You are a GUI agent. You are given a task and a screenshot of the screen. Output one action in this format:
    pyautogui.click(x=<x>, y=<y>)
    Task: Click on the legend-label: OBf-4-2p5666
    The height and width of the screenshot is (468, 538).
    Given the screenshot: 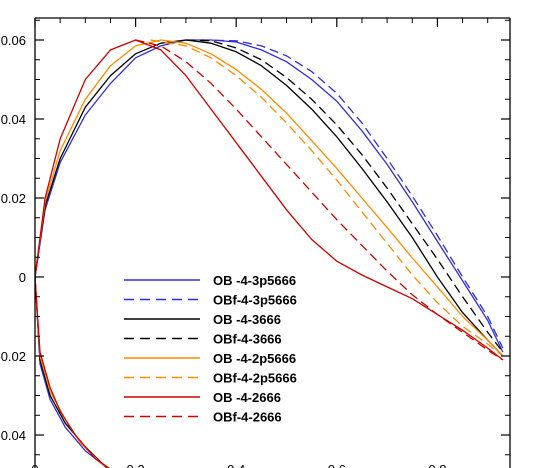 What is the action you would take?
    pyautogui.click(x=255, y=378)
    